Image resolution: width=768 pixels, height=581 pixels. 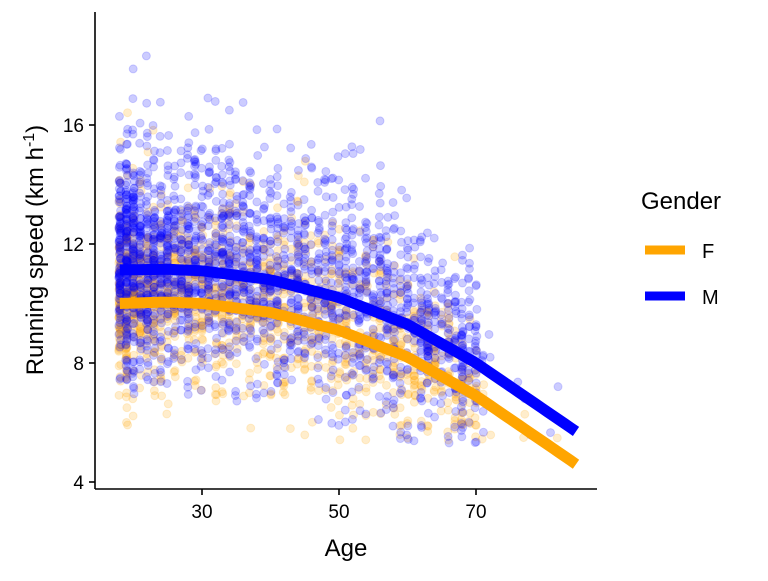 What do you see at coordinates (346, 548) in the screenshot?
I see `x-axis-label: Age` at bounding box center [346, 548].